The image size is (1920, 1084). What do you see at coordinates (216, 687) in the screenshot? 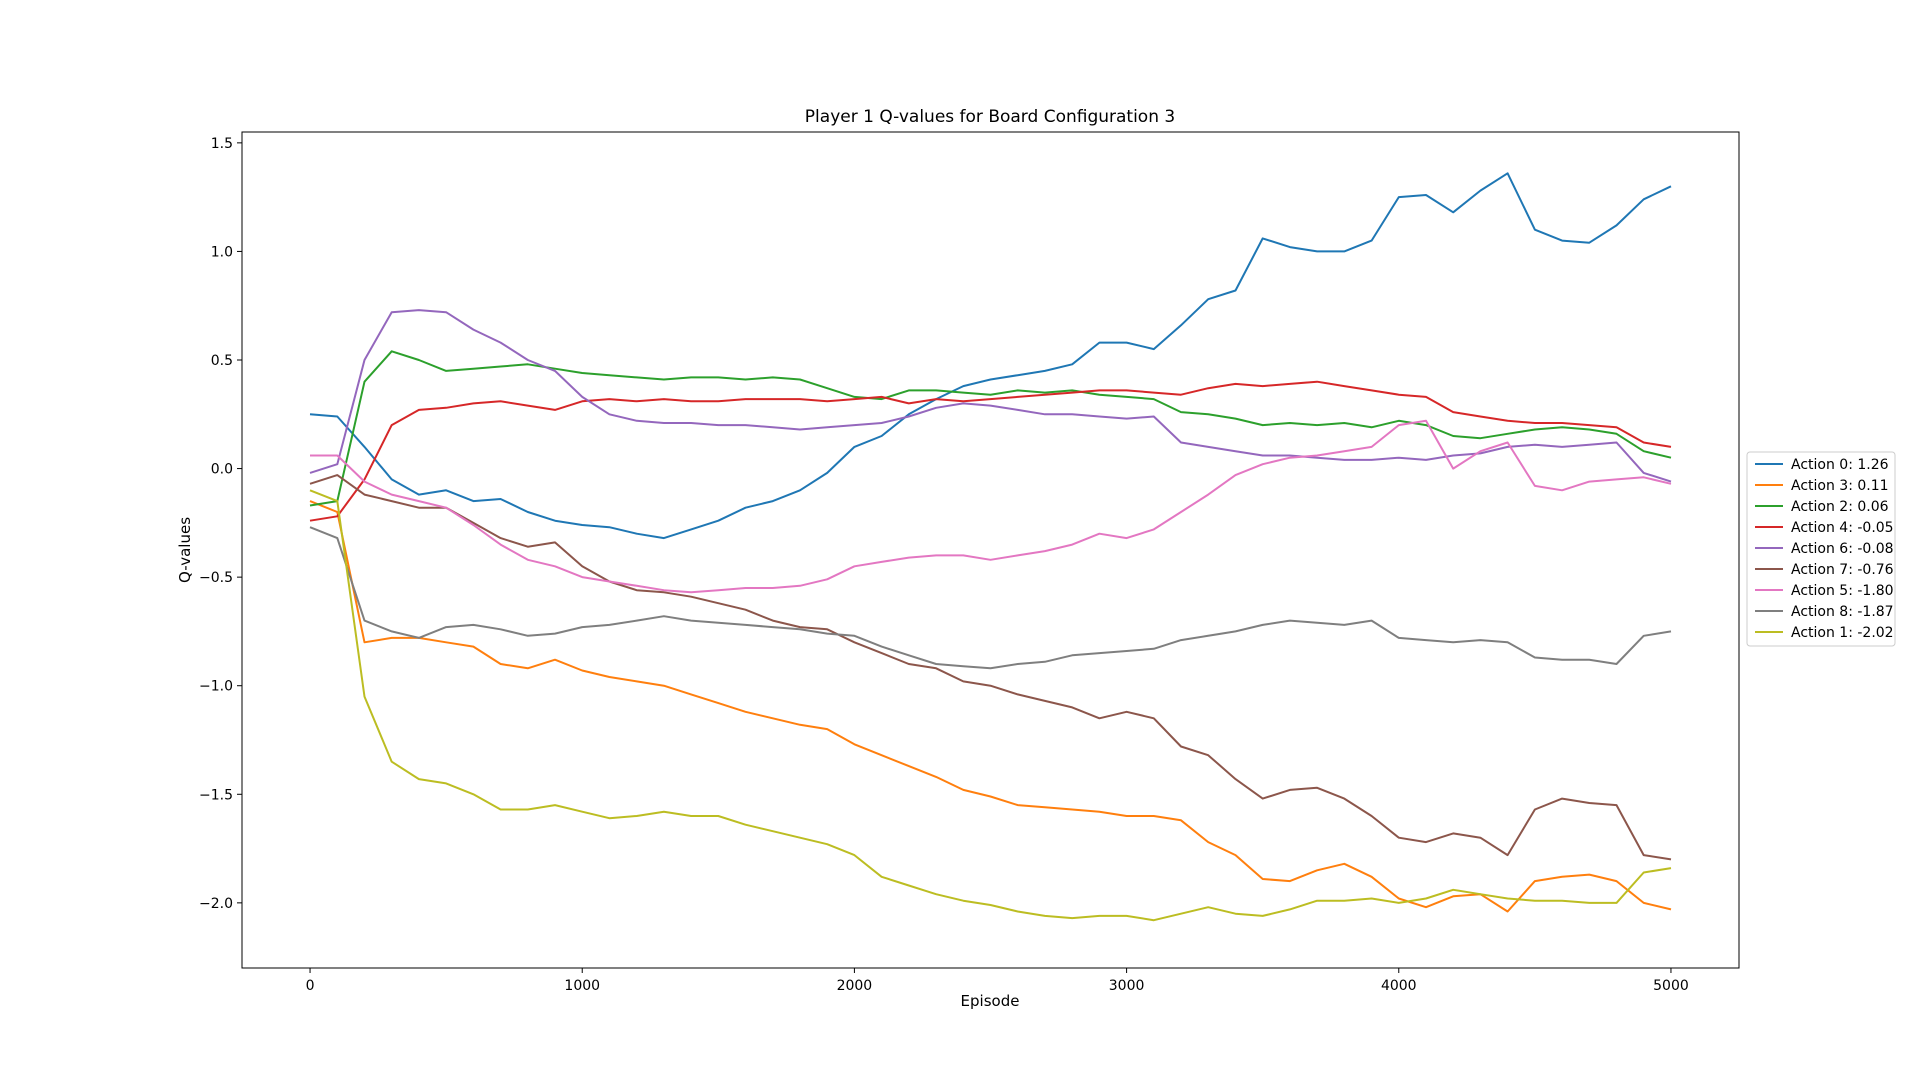
I see `y-tick-label: −1.0` at bounding box center [216, 687].